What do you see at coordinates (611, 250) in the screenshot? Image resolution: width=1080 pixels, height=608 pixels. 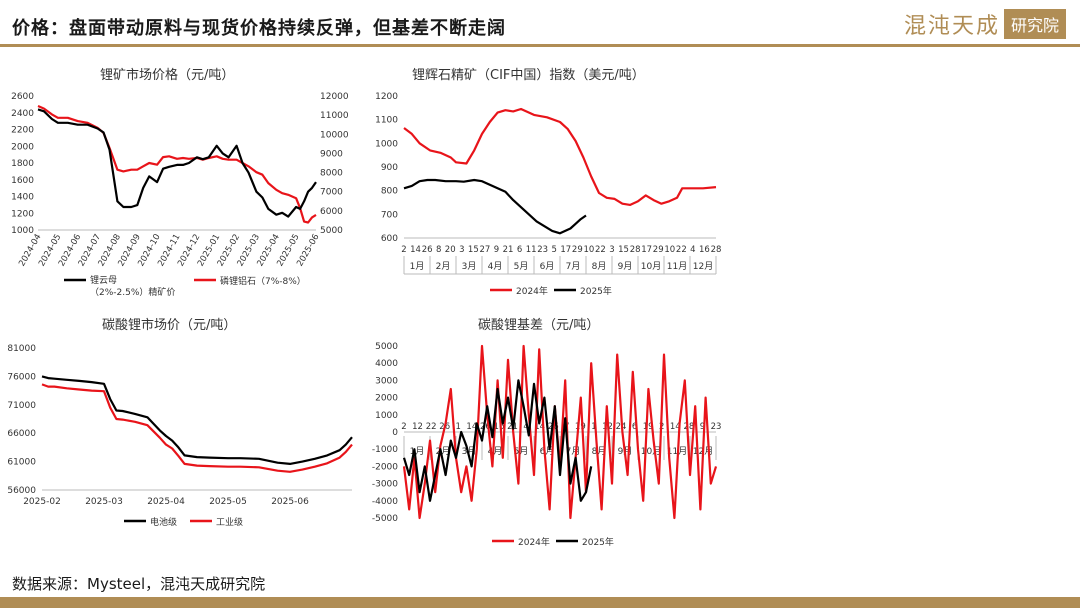 I see `x-day-tick-label: 3` at bounding box center [611, 250].